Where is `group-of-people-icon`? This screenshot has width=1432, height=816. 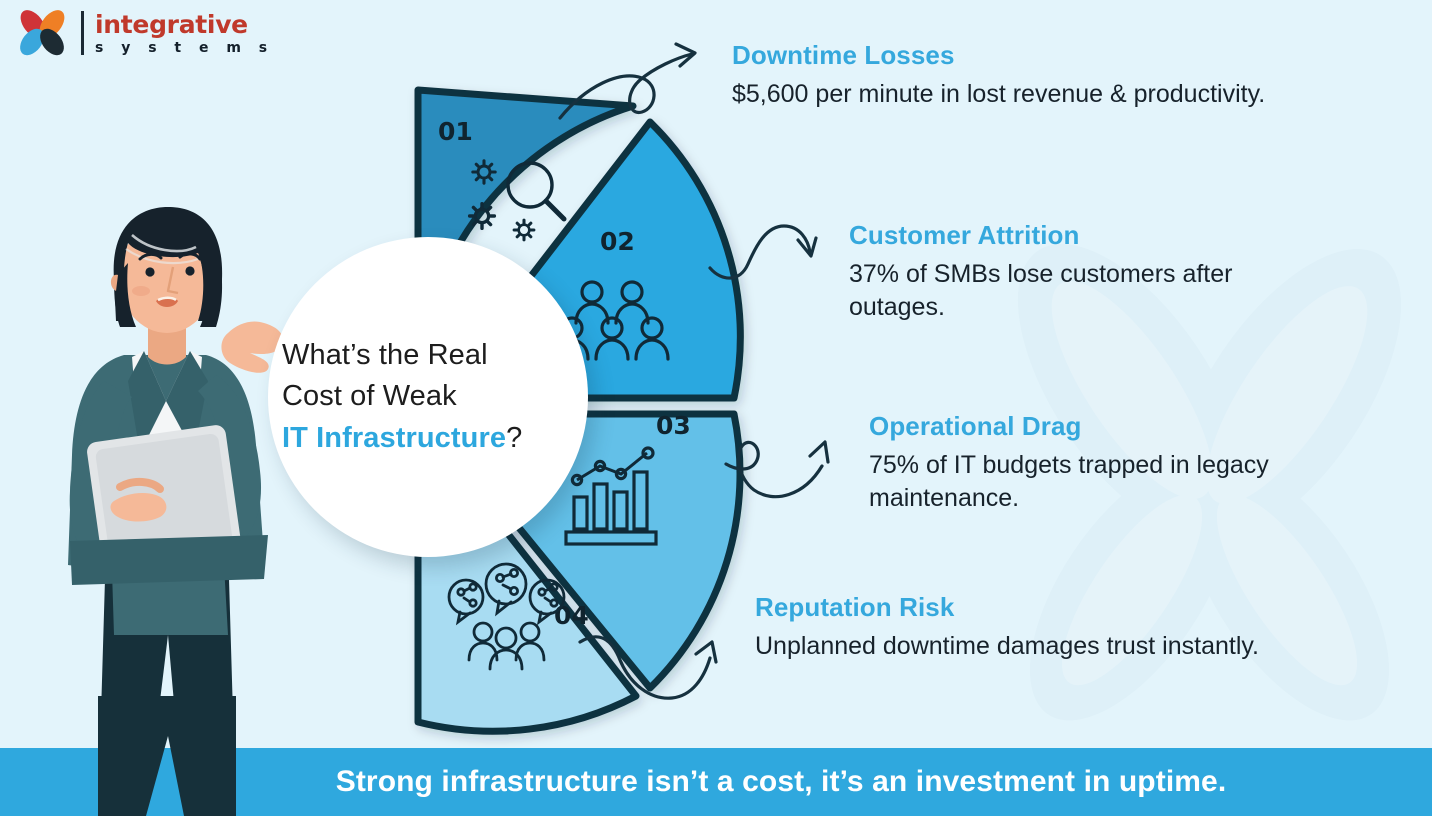 group-of-people-icon is located at coordinates (612, 320).